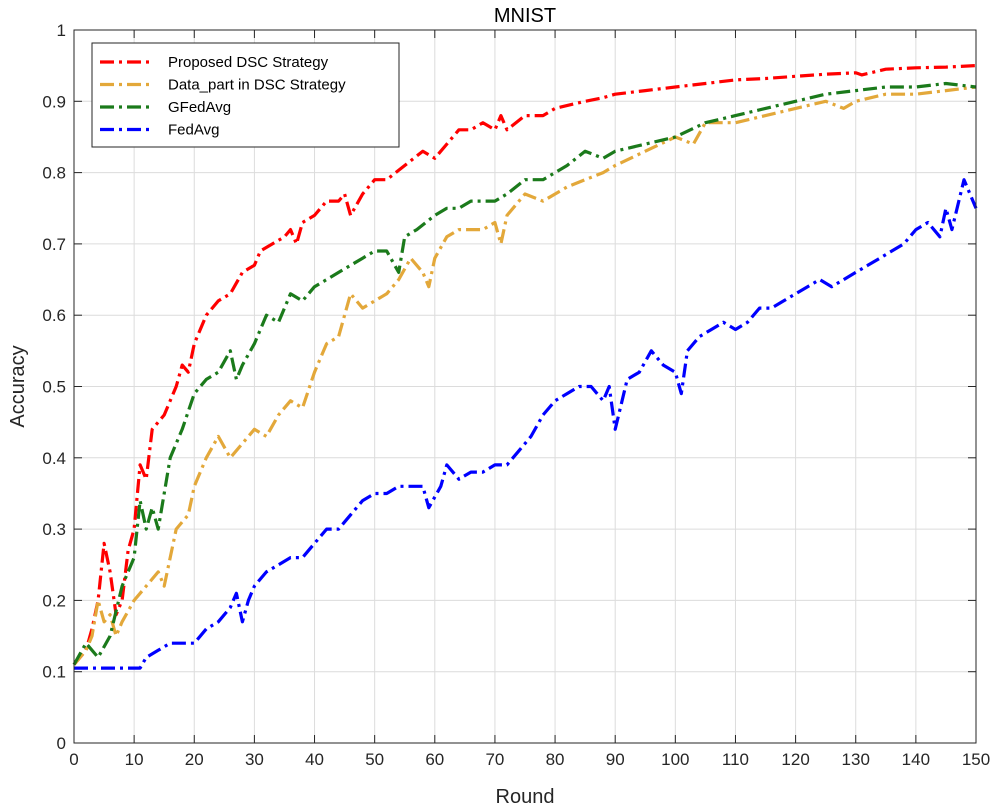 This screenshot has width=998, height=808. I want to click on x-tick-label: 120, so click(795, 759).